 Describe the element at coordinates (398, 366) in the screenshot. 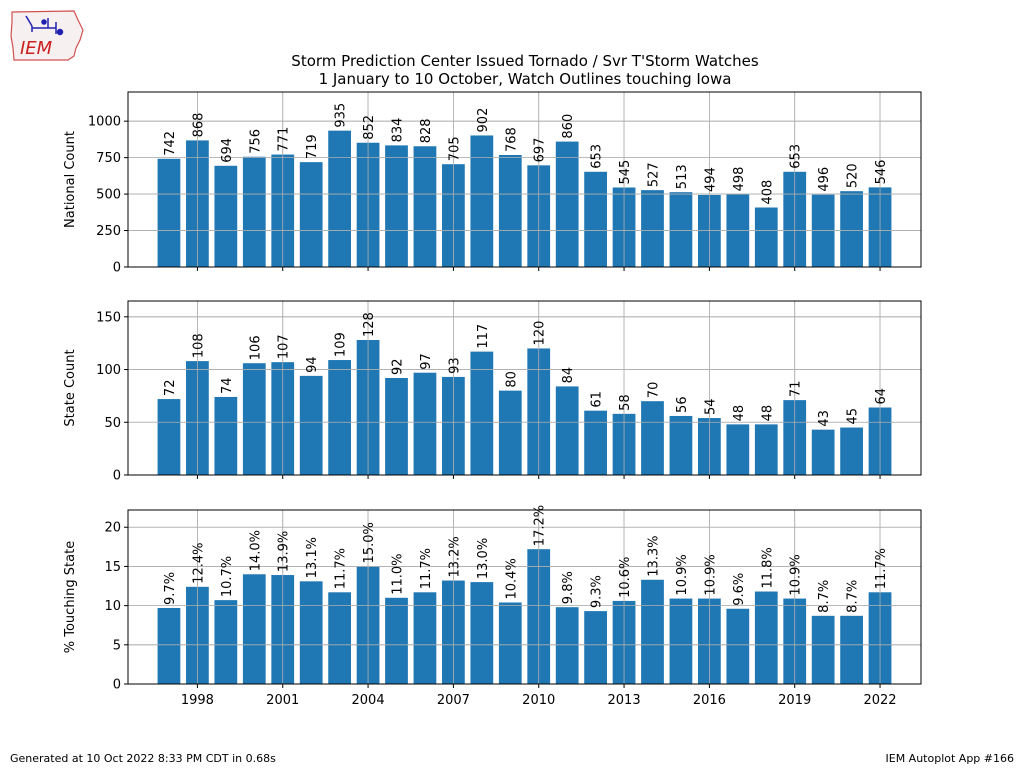

I see `data-label: 92` at that location.